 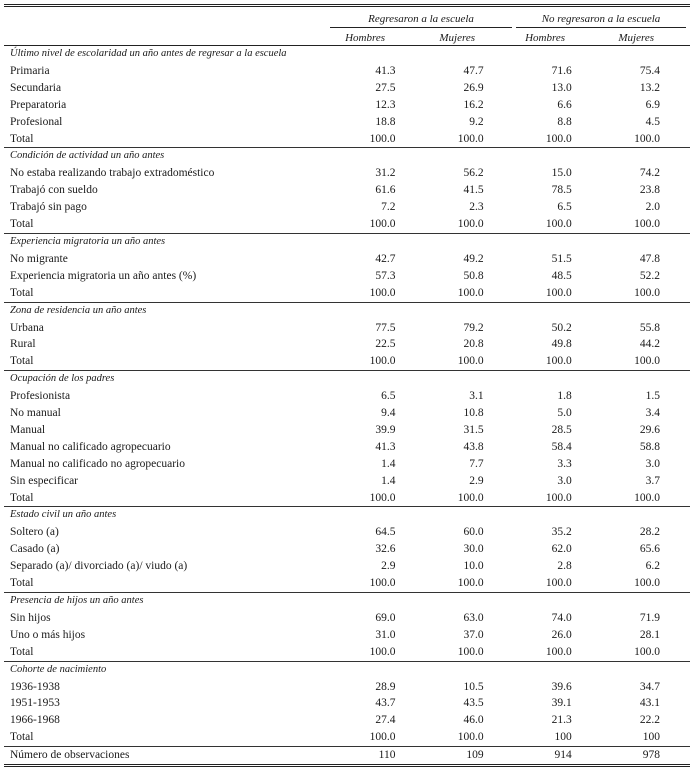 What do you see at coordinates (347, 190) in the screenshot?
I see `table-row: Trabajó con sueldo 61.6 41.5 78.5 23.8` at bounding box center [347, 190].